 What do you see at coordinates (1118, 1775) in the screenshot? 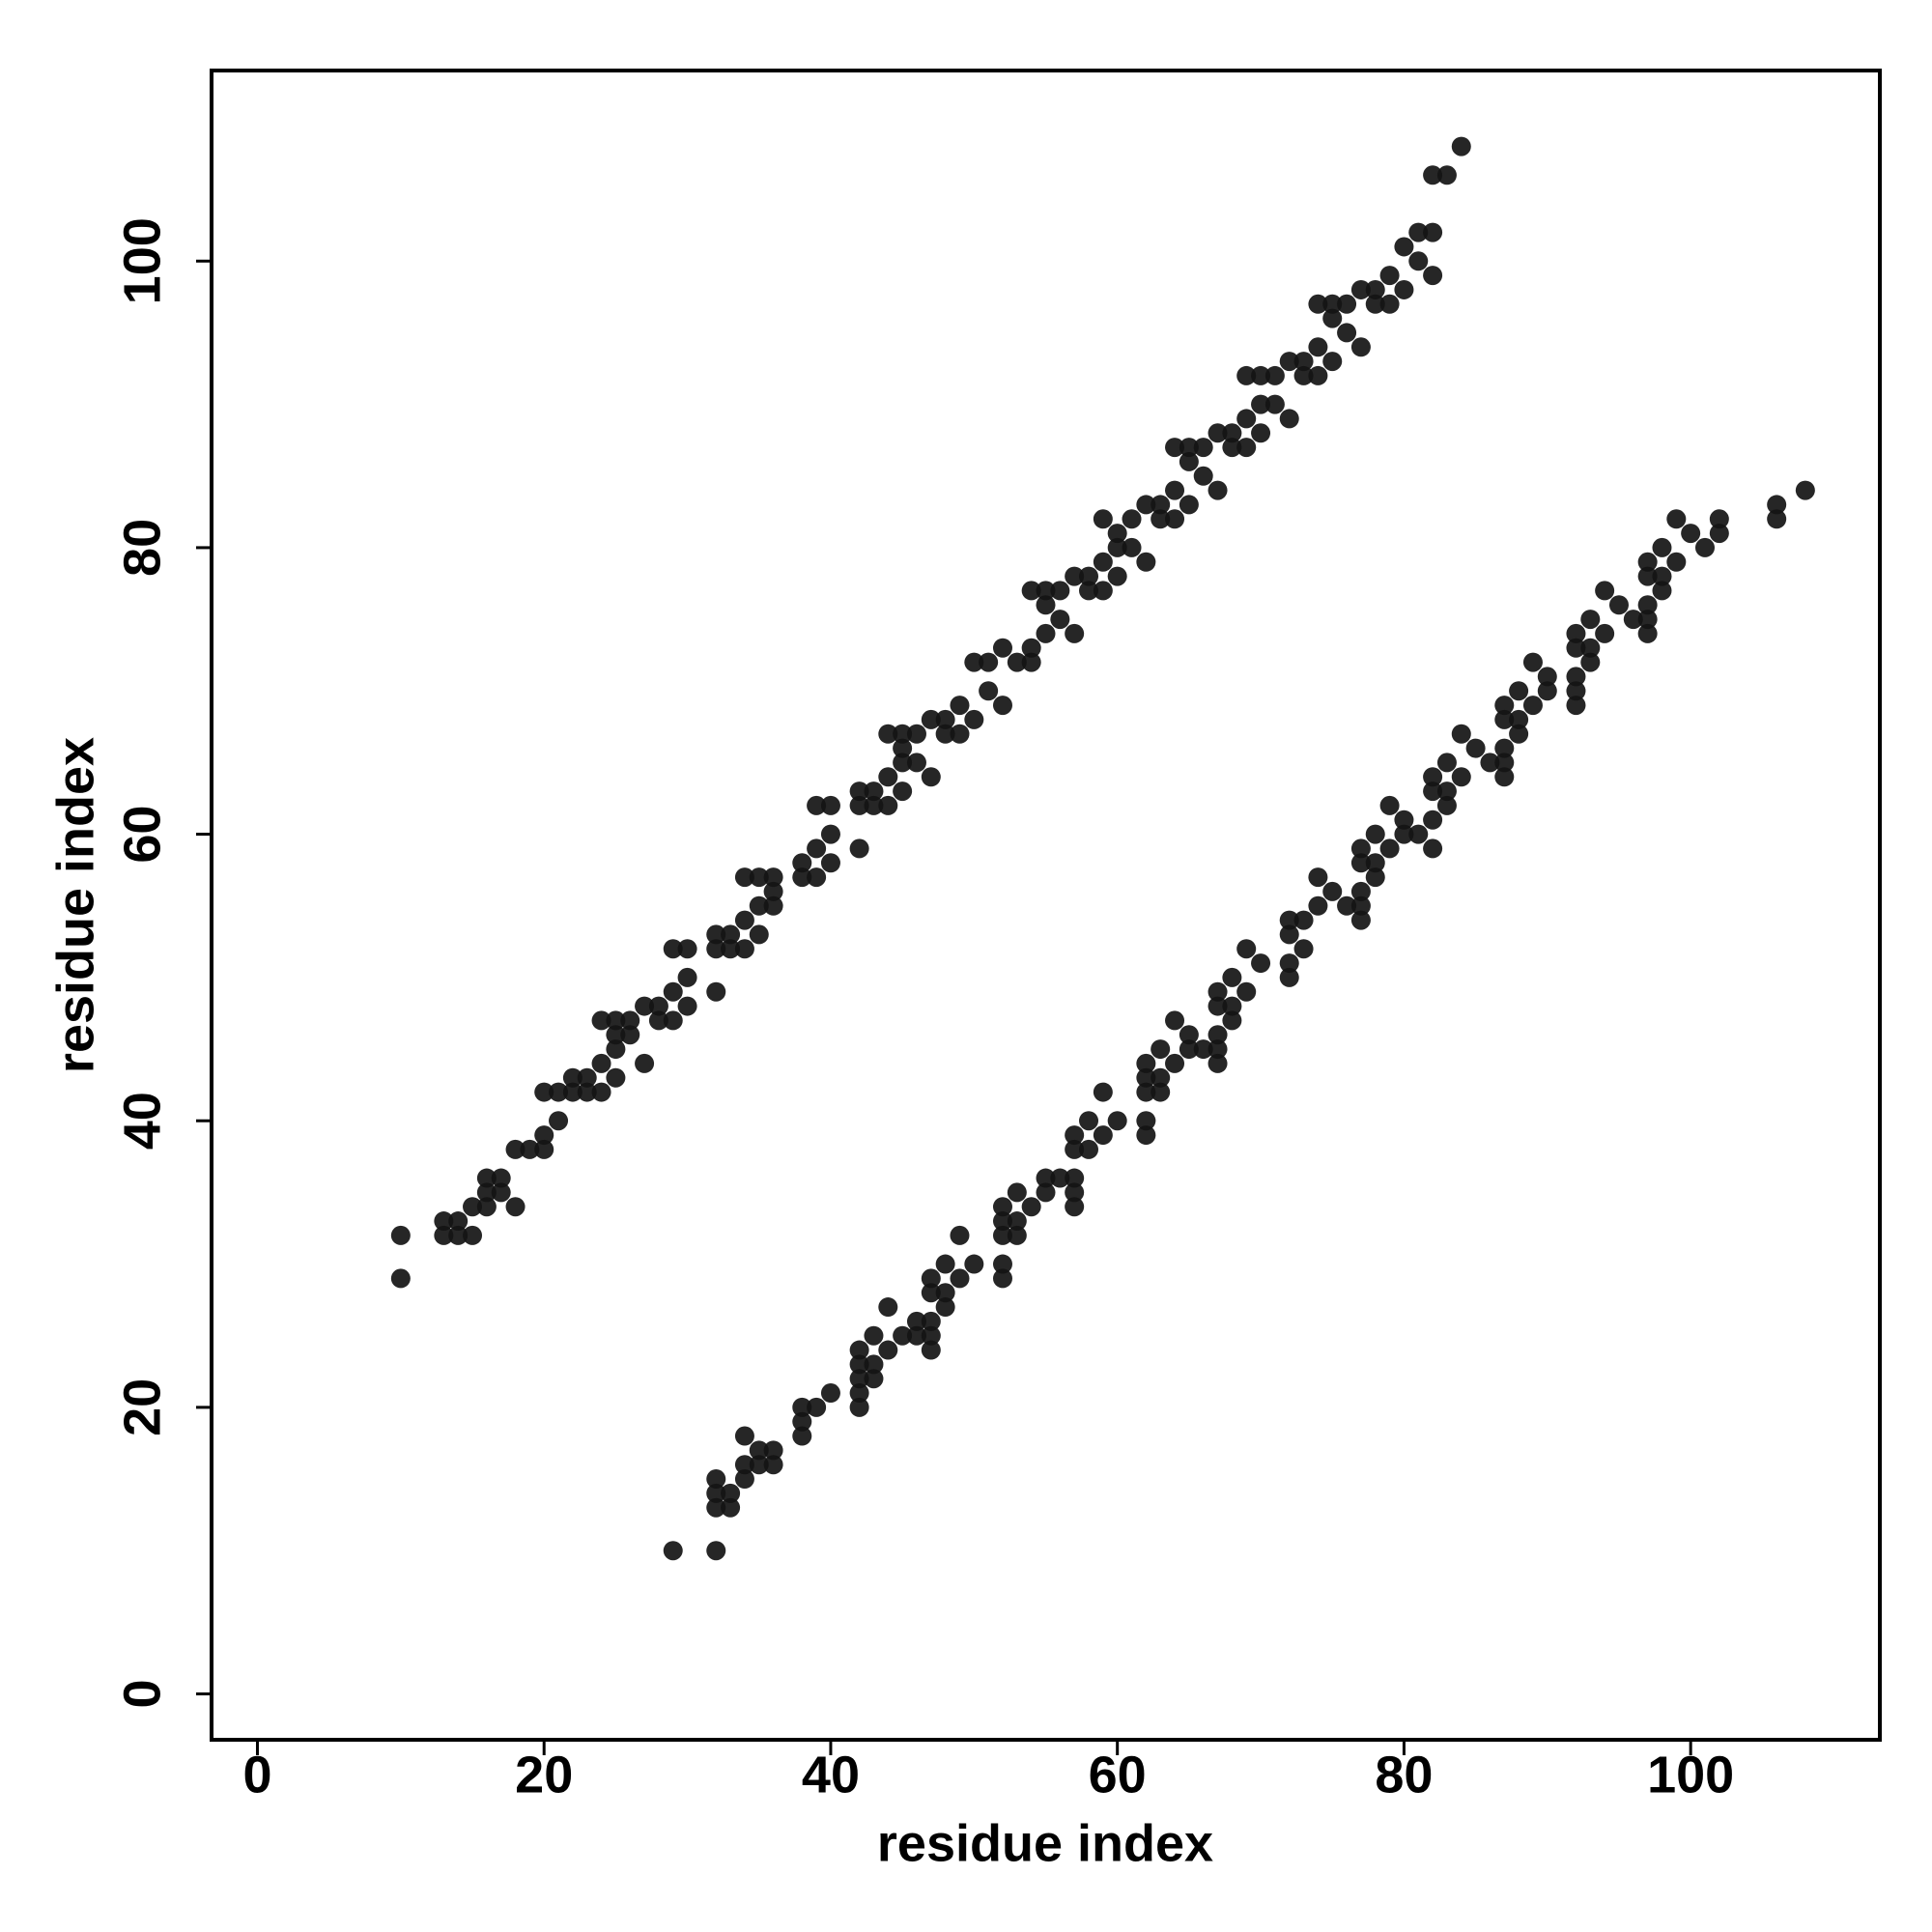
I see `x-tick-label: 60` at bounding box center [1118, 1775].